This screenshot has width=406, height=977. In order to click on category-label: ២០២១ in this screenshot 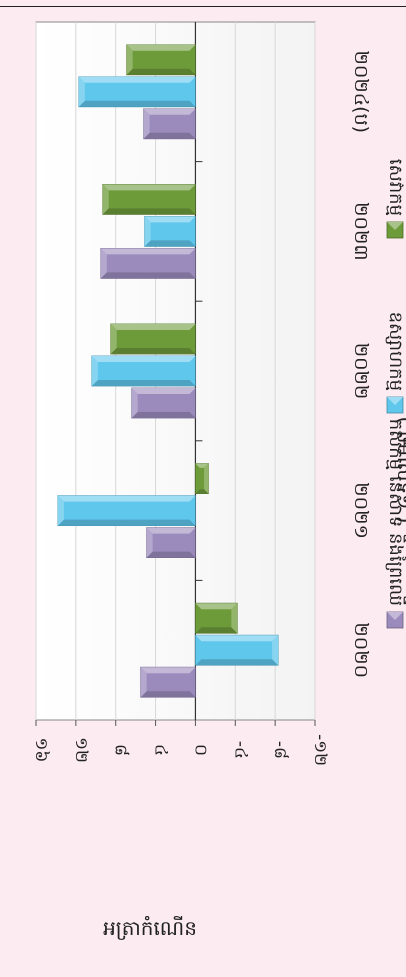, I will do `click(361, 510)`.